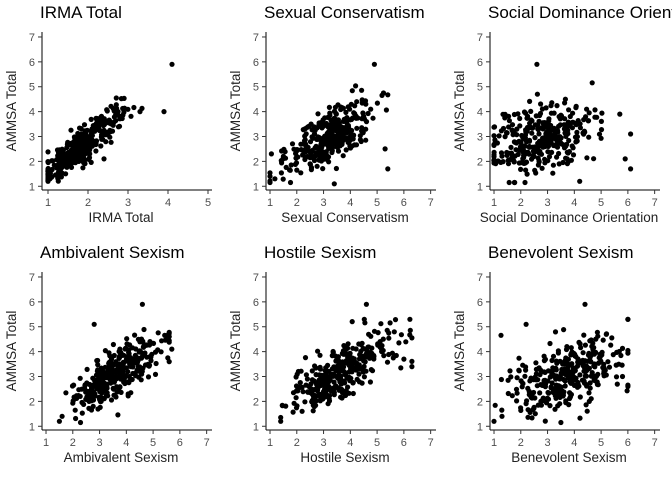  Describe the element at coordinates (180, 443) in the screenshot. I see `x-tick-label: 6` at that location.